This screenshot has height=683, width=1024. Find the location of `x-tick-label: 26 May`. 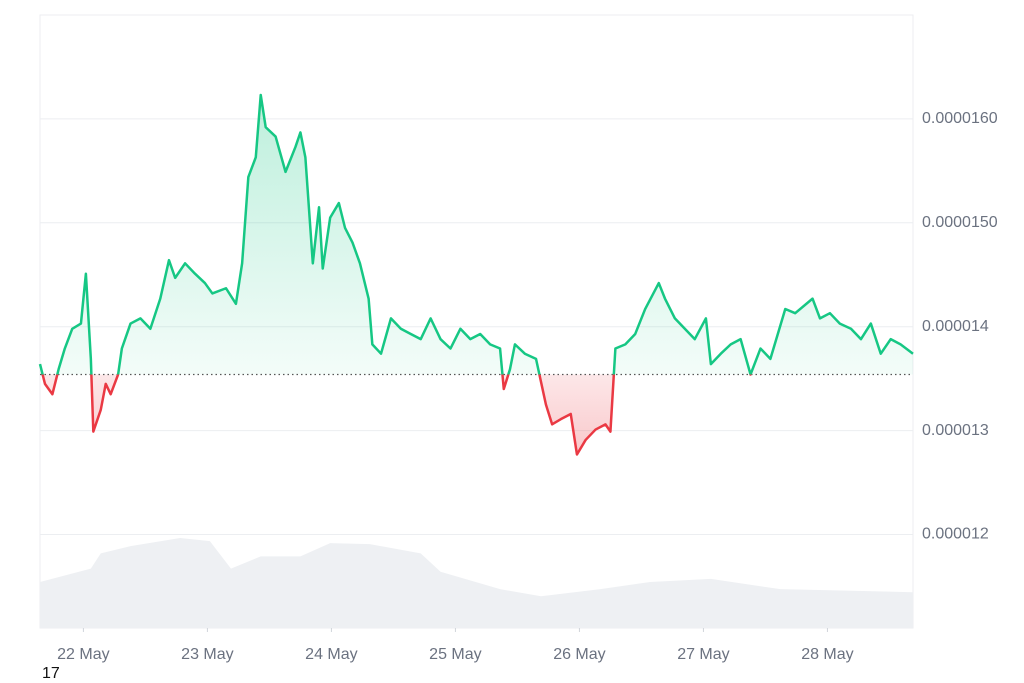

x-tick-label: 26 May is located at coordinates (579, 654).